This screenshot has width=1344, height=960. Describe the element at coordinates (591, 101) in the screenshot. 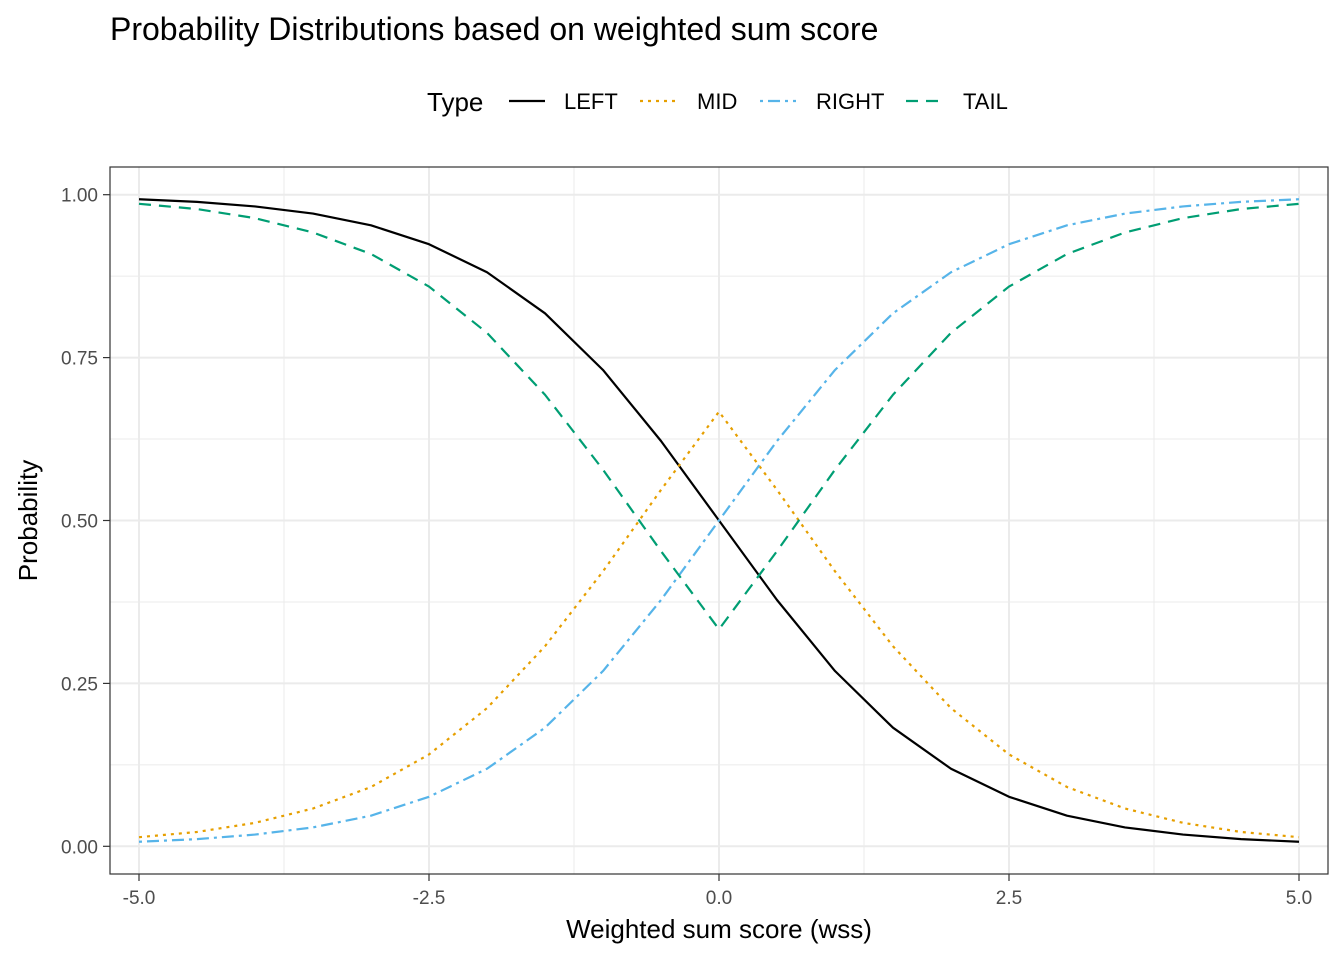

I see `legend-label-left: LEFT` at that location.